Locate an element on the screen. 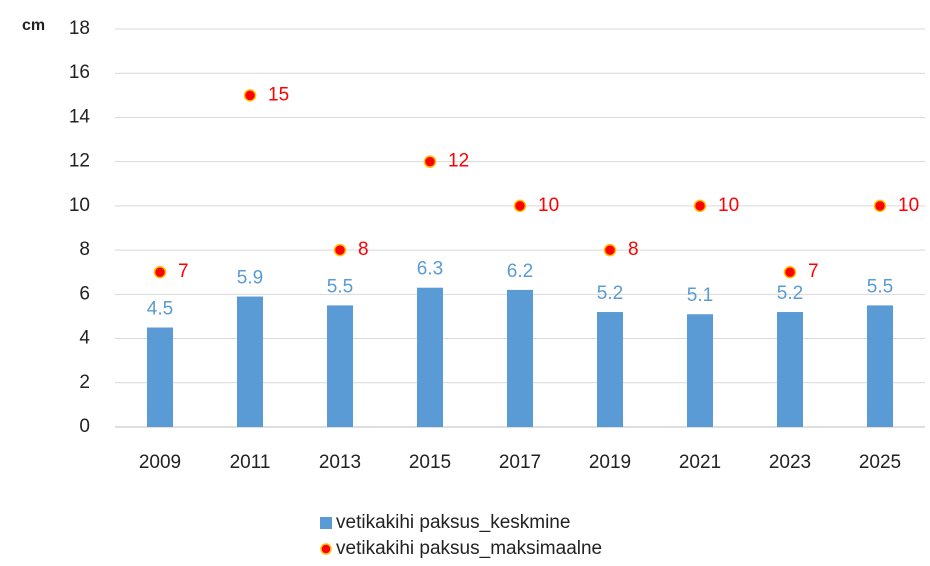 The image size is (930, 566). y-tick-label: 12 is located at coordinates (79, 161).